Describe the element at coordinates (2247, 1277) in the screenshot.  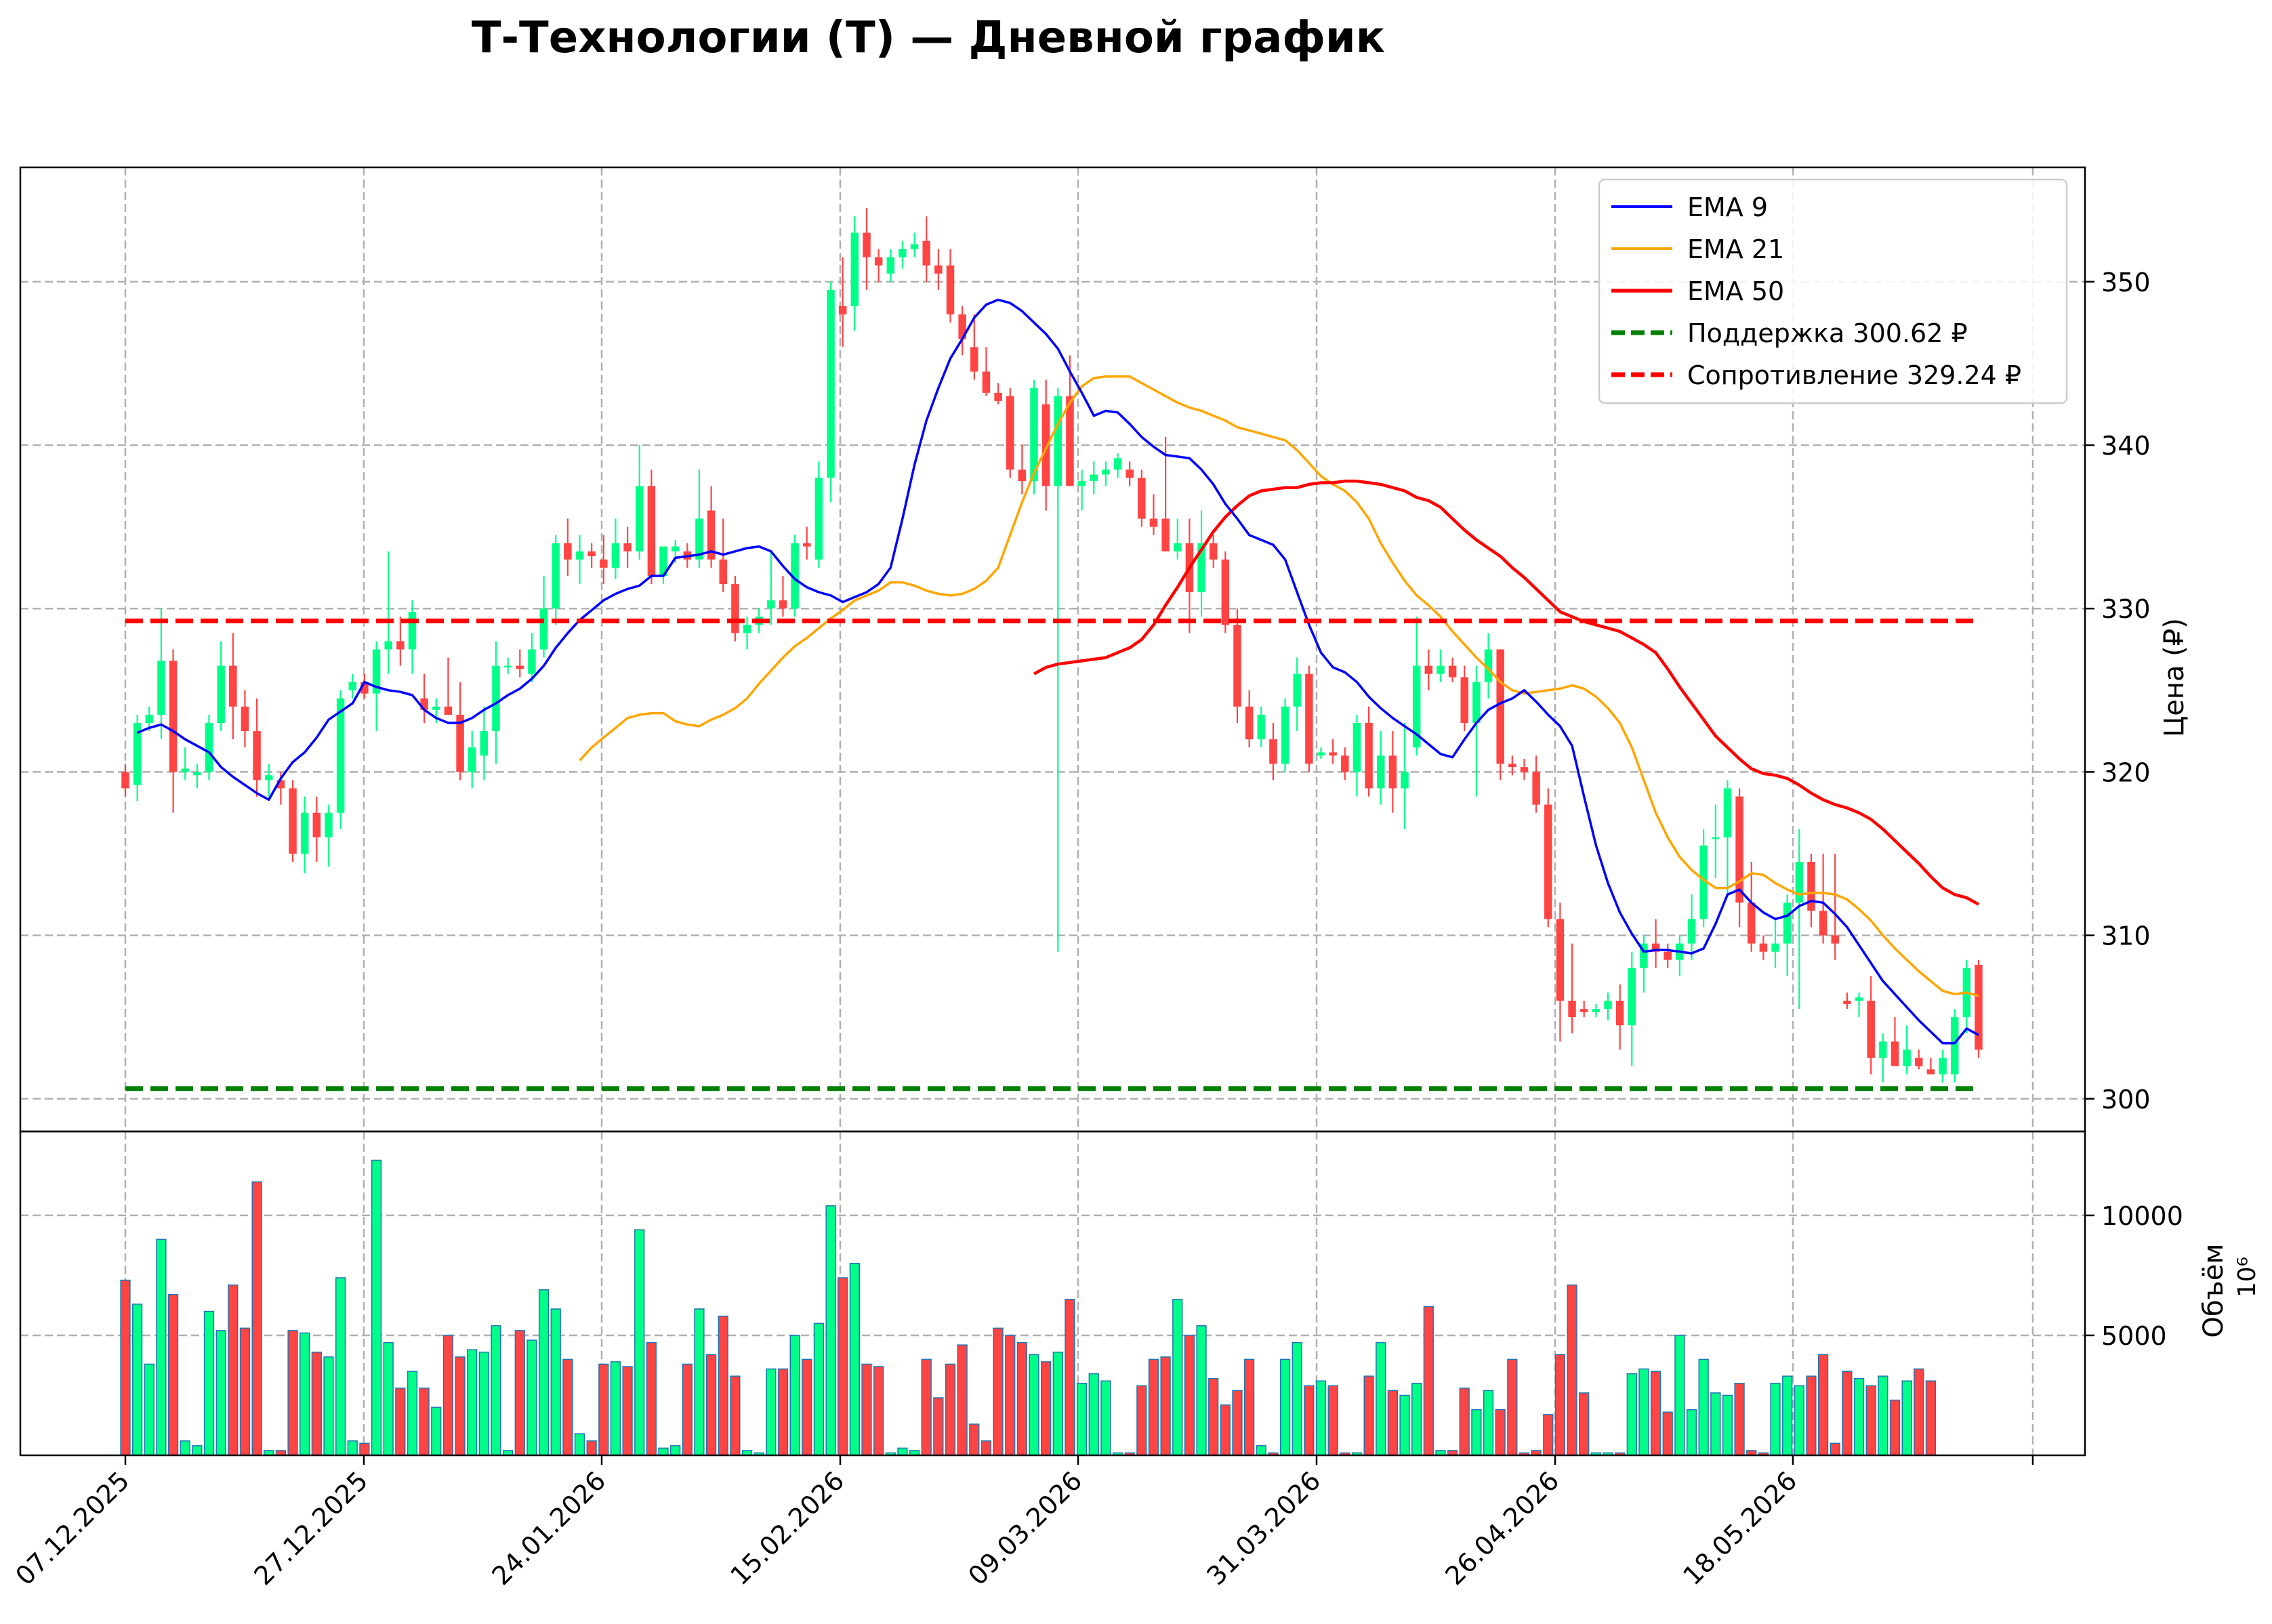
I see `volume-scale-label: 10⁶` at that location.